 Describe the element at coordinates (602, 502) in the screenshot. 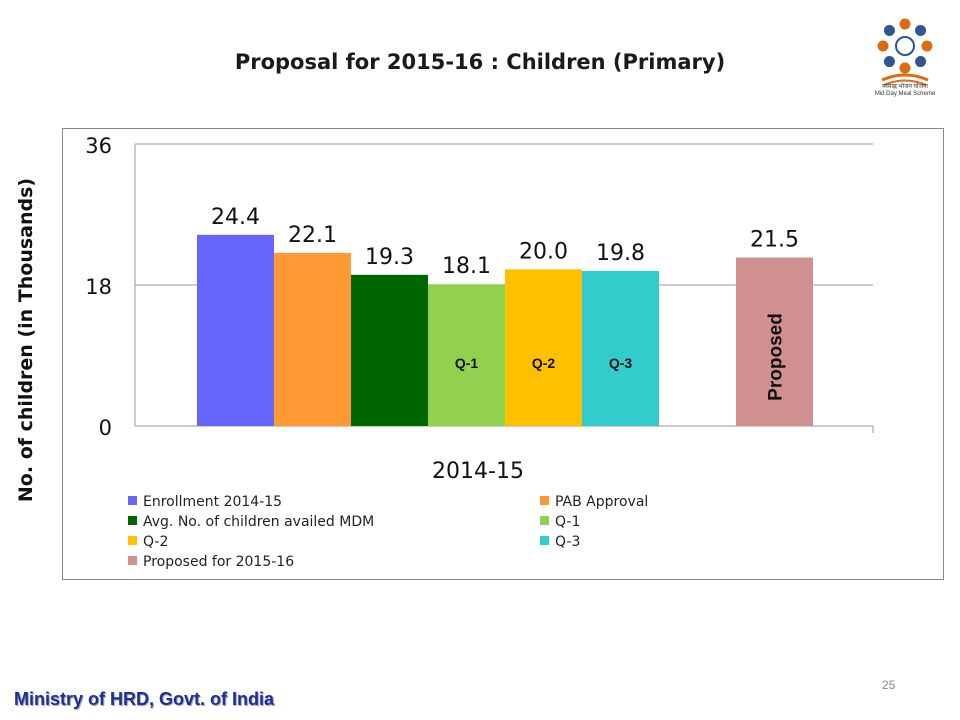

I see `legend-label: PAB Approval` at that location.